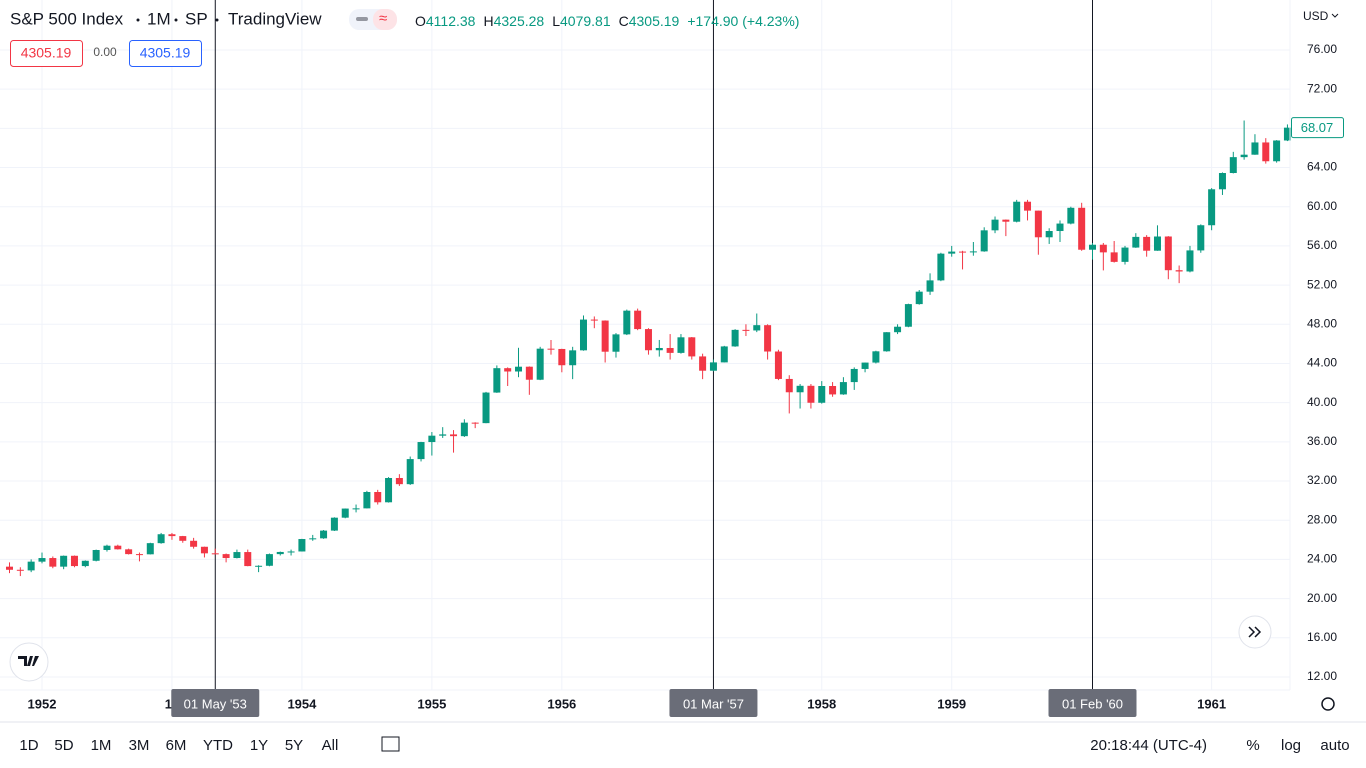  Describe the element at coordinates (1291, 745) in the screenshot. I see `log-toggle: log` at that location.